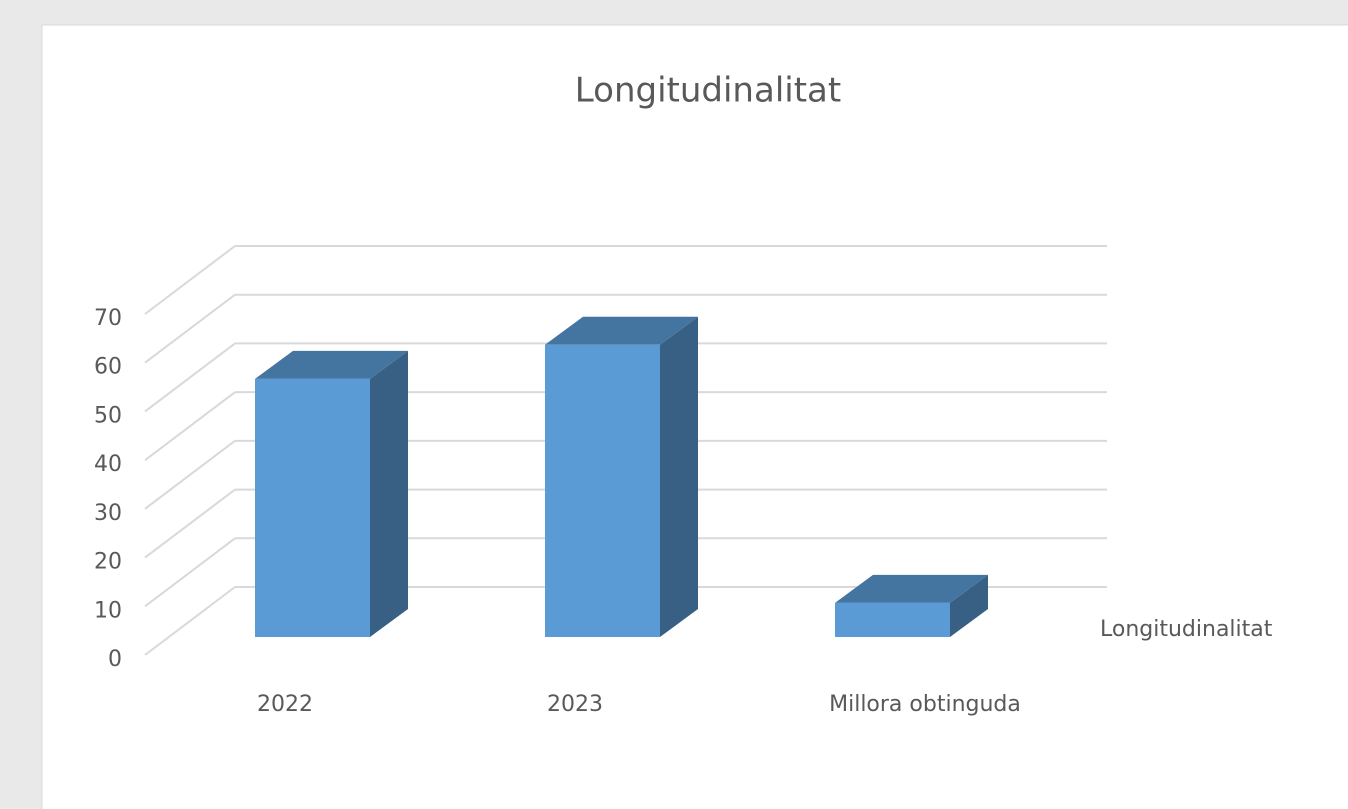 The height and width of the screenshot is (809, 1348). I want to click on y-tick-label: 0, so click(115, 659).